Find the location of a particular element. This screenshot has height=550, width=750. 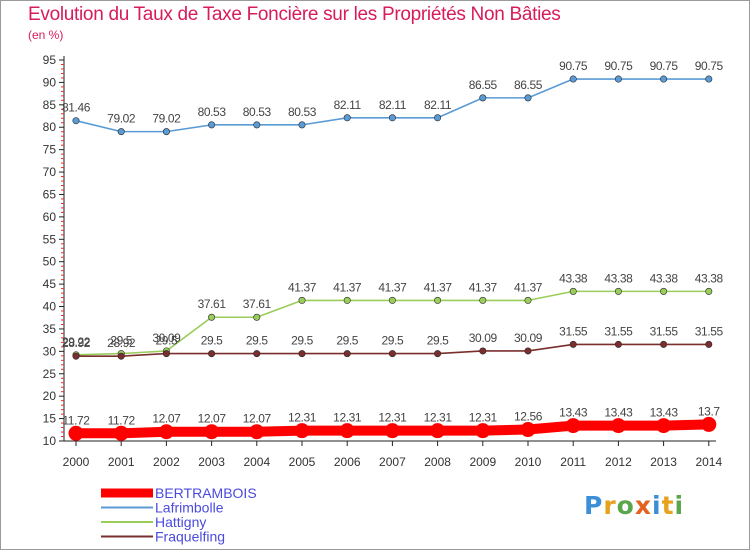

y-tick-label: 65 is located at coordinates (50, 194).